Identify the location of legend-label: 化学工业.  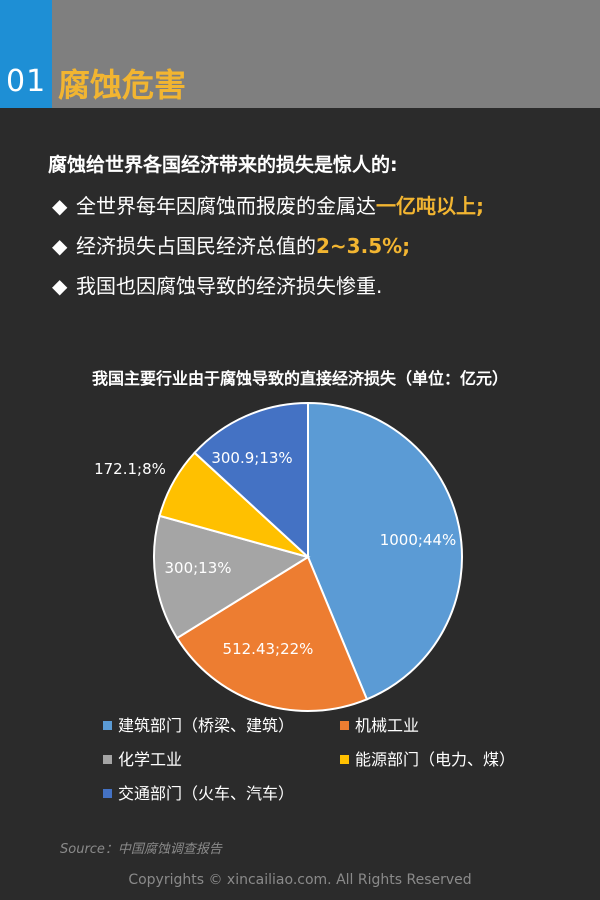
(150, 759).